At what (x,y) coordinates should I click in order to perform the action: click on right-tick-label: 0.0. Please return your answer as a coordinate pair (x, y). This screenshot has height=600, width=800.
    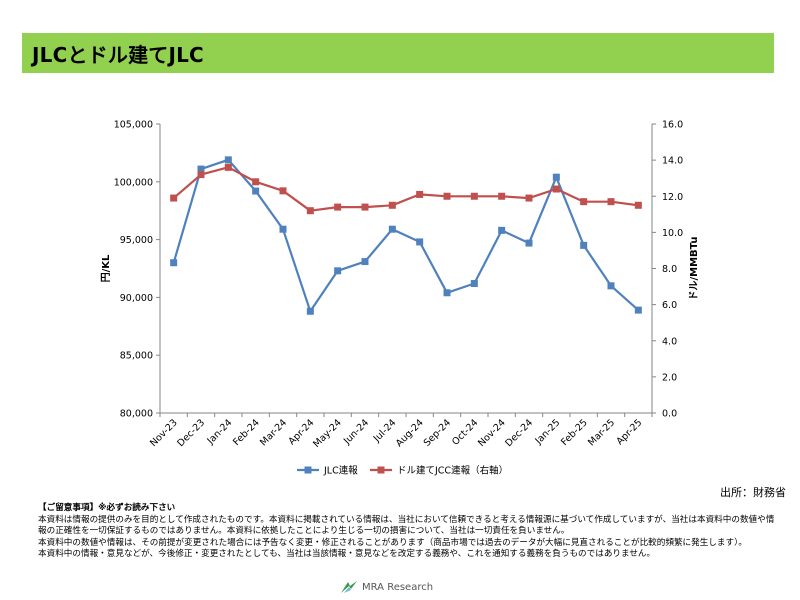
    Looking at the image, I should click on (669, 414).